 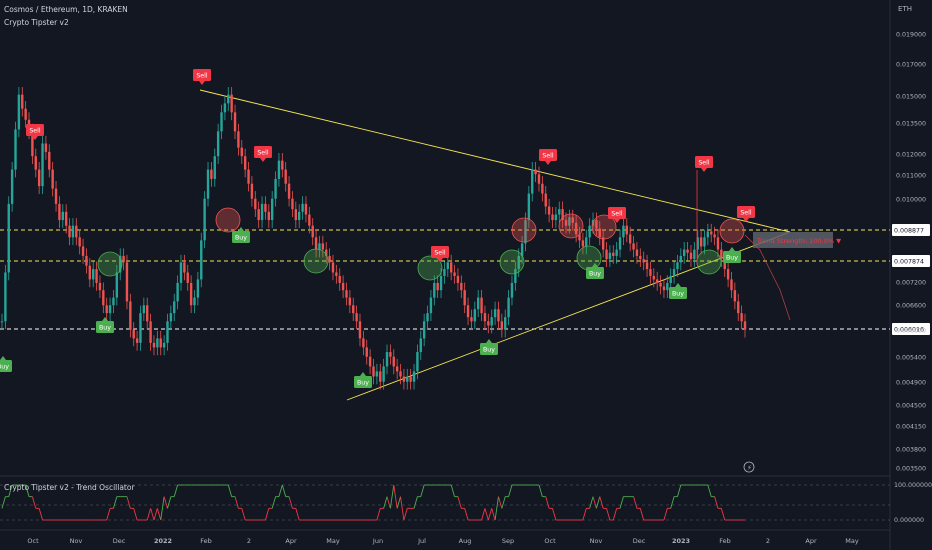 What do you see at coordinates (568, 316) in the screenshot?
I see `lower-trendline` at bounding box center [568, 316].